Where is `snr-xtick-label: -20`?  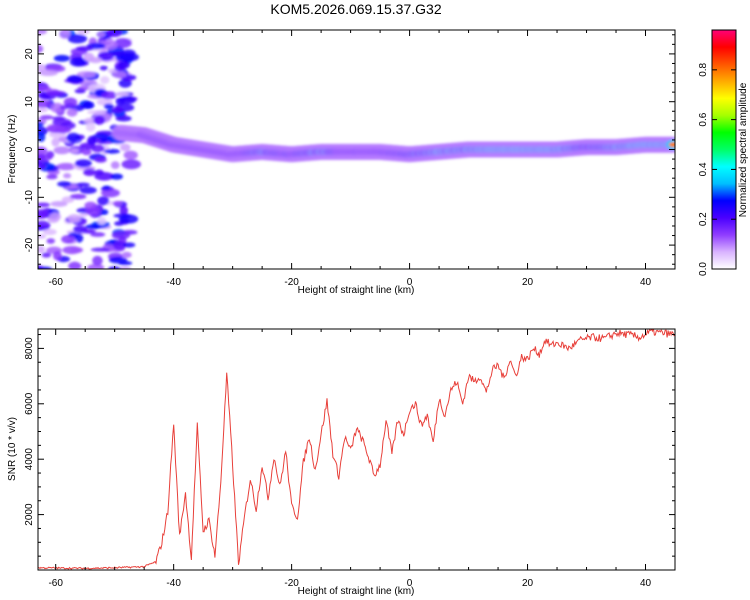 snr-xtick-label: -20 is located at coordinates (291, 583).